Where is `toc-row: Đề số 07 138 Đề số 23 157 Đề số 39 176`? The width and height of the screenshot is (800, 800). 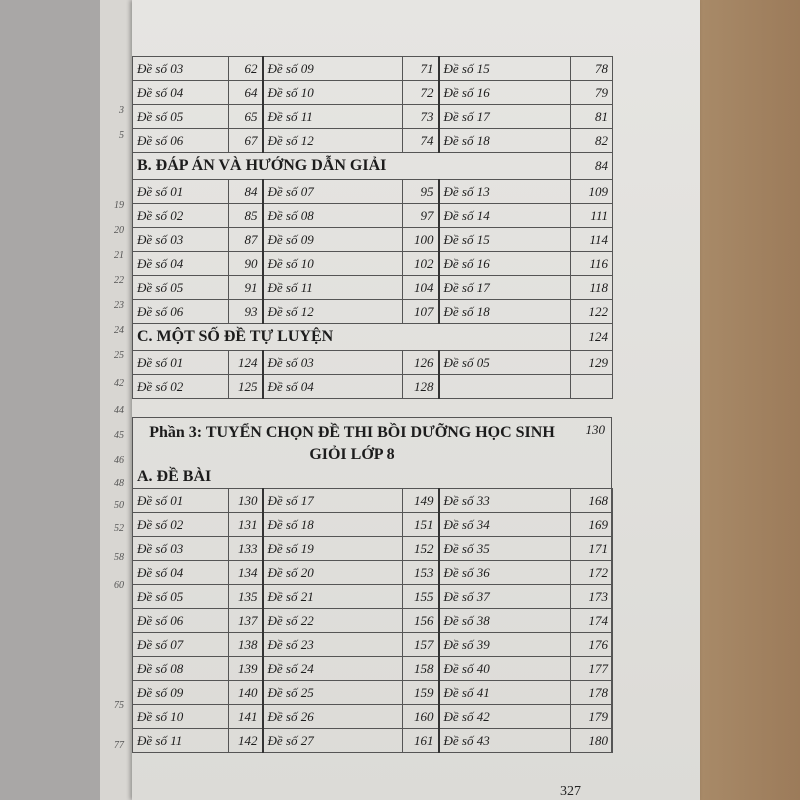 toc-row: Đề số 07 138 Đề số 23 157 Đề số 39 176 is located at coordinates (372, 644).